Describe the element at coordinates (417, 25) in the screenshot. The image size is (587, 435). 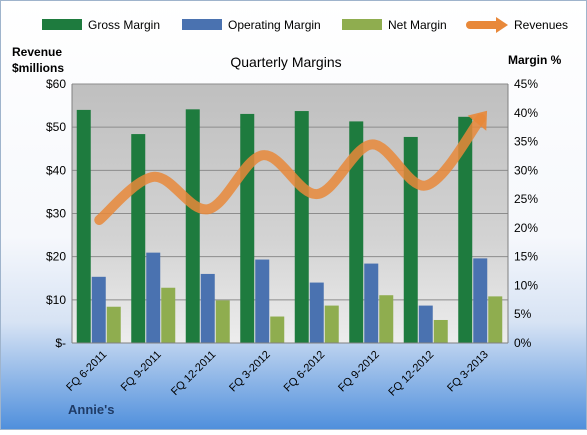
I see `legend-label: Net Margin` at that location.